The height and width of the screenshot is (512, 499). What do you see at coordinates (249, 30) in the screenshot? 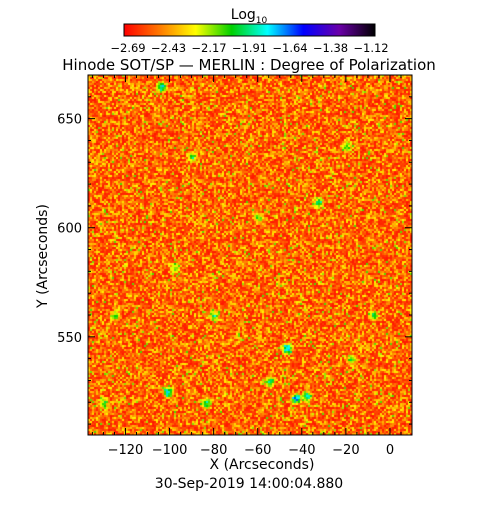
I see `colorbar` at bounding box center [249, 30].